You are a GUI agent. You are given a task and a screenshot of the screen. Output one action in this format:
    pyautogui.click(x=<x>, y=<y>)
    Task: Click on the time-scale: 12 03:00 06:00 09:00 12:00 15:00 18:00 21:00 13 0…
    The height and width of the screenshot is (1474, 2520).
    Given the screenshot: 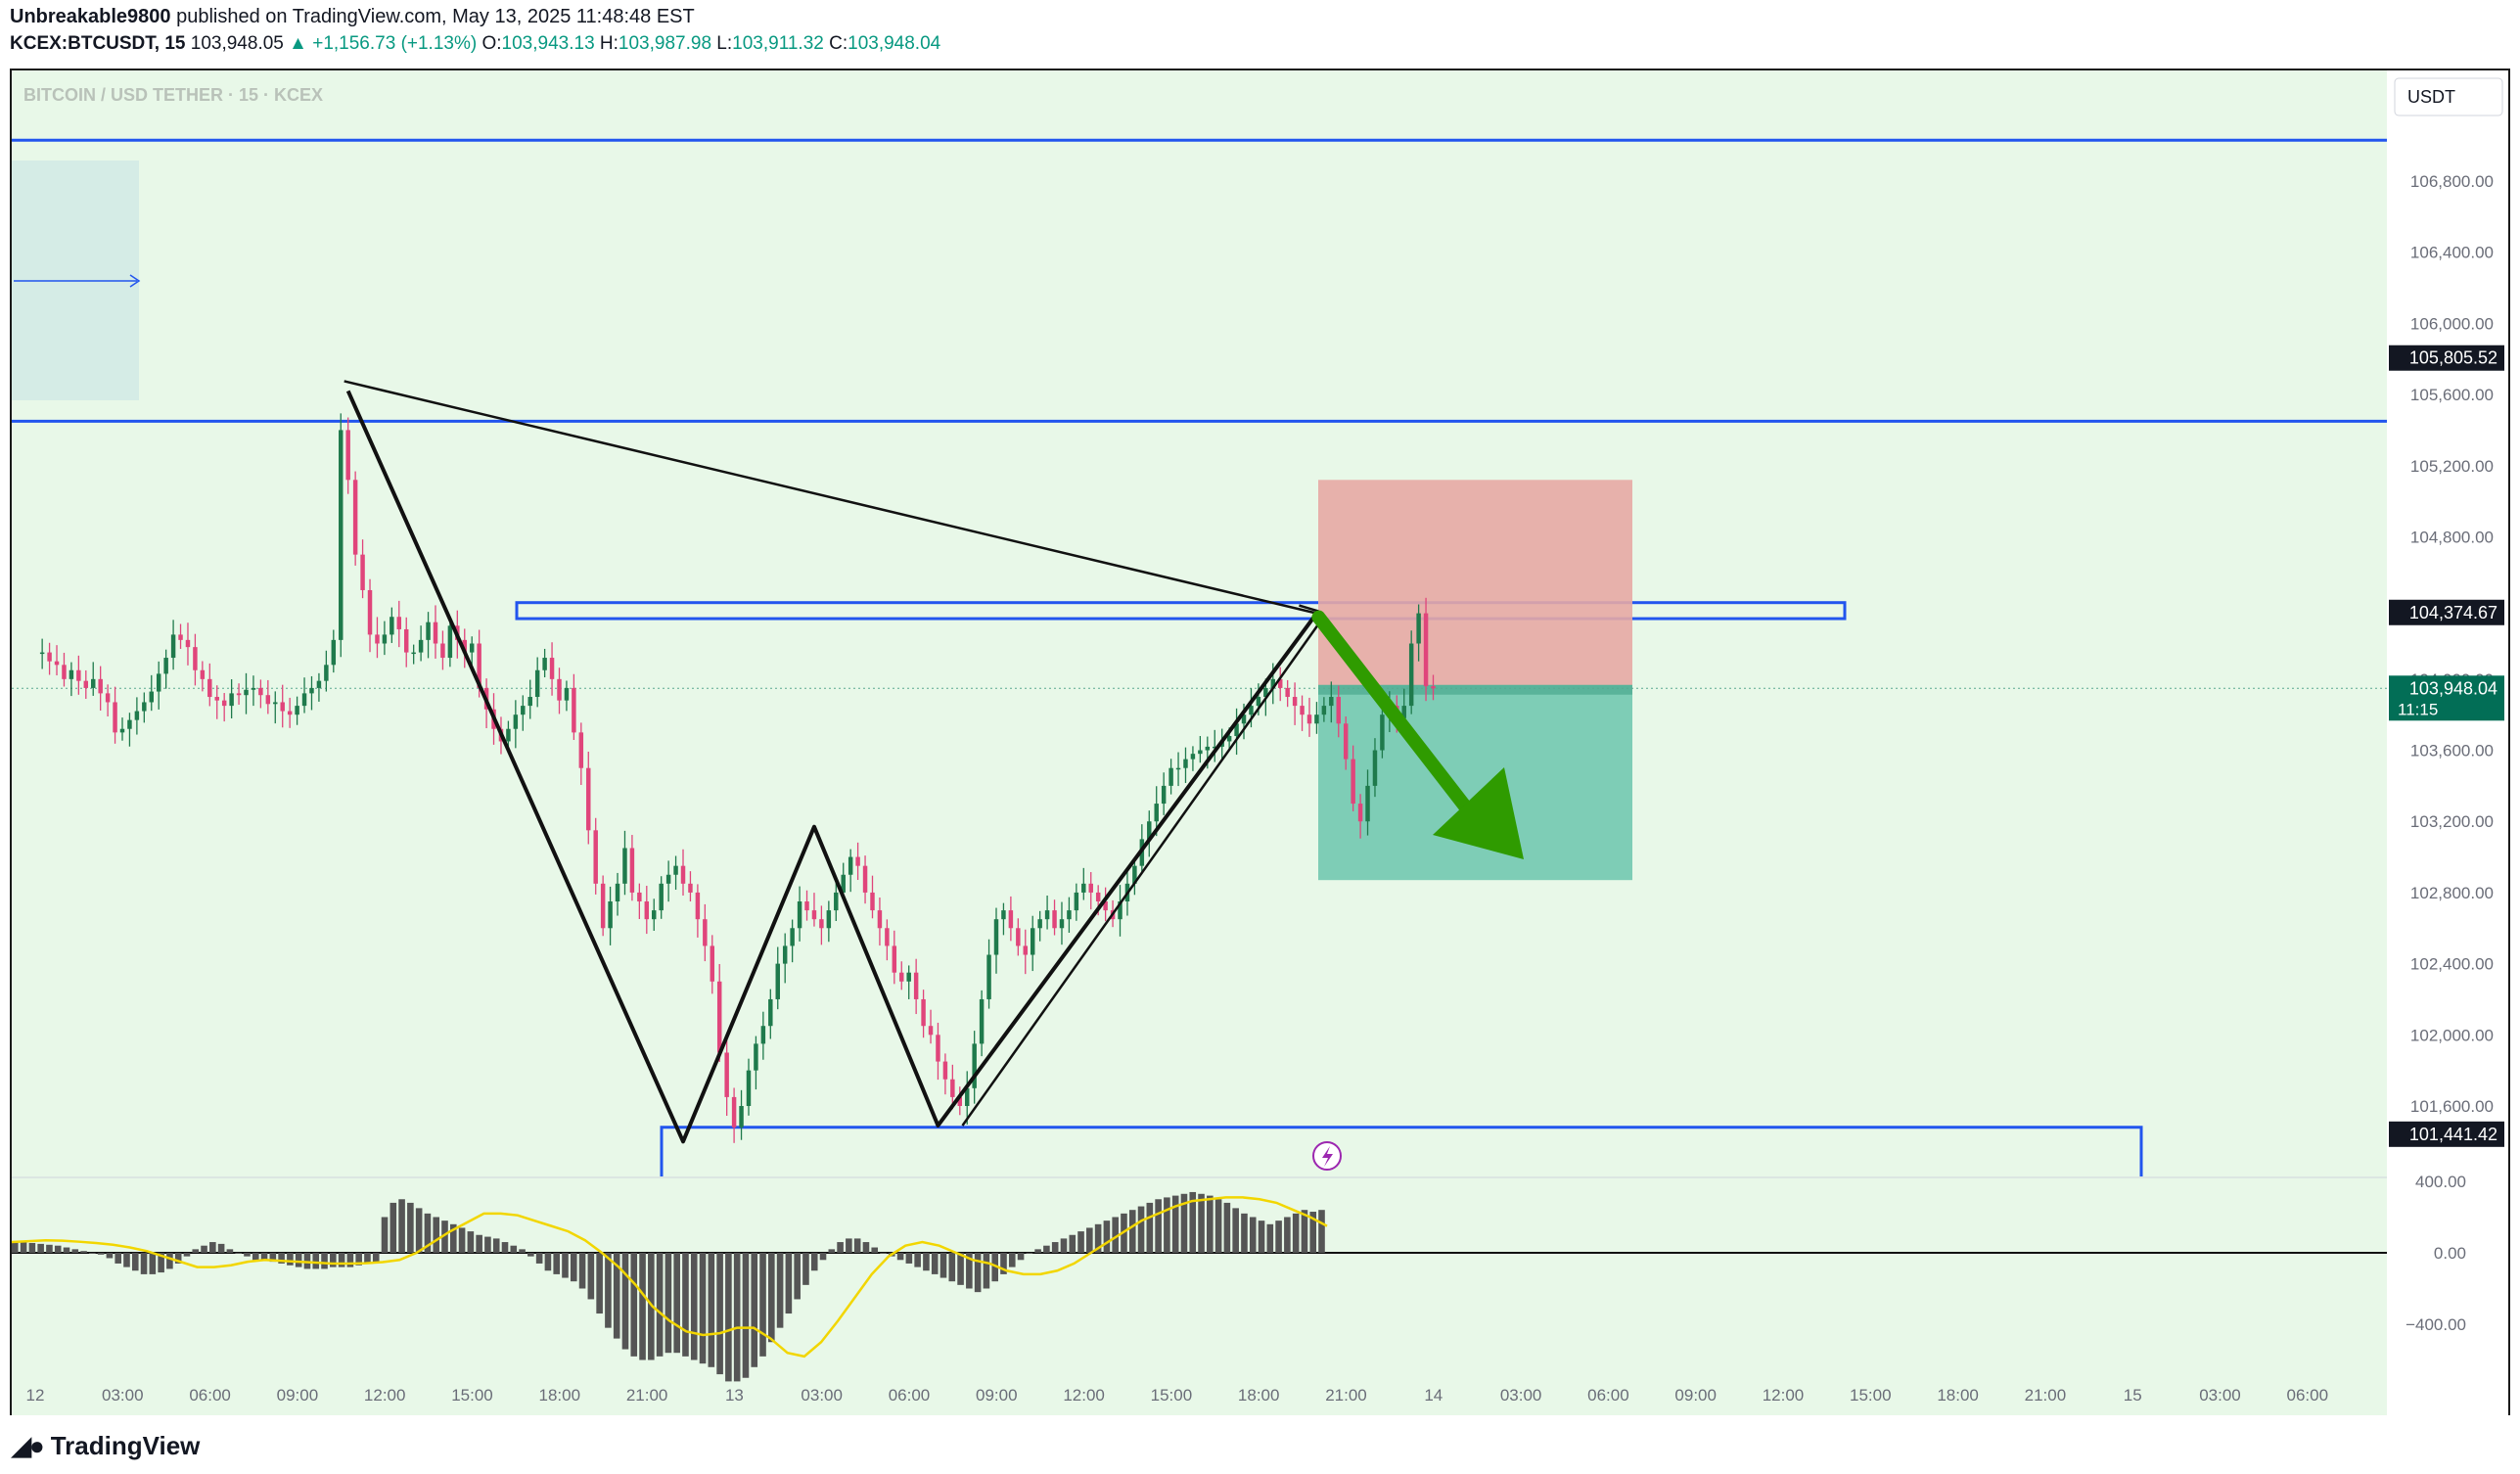 What is the action you would take?
    pyautogui.click(x=1177, y=1395)
    